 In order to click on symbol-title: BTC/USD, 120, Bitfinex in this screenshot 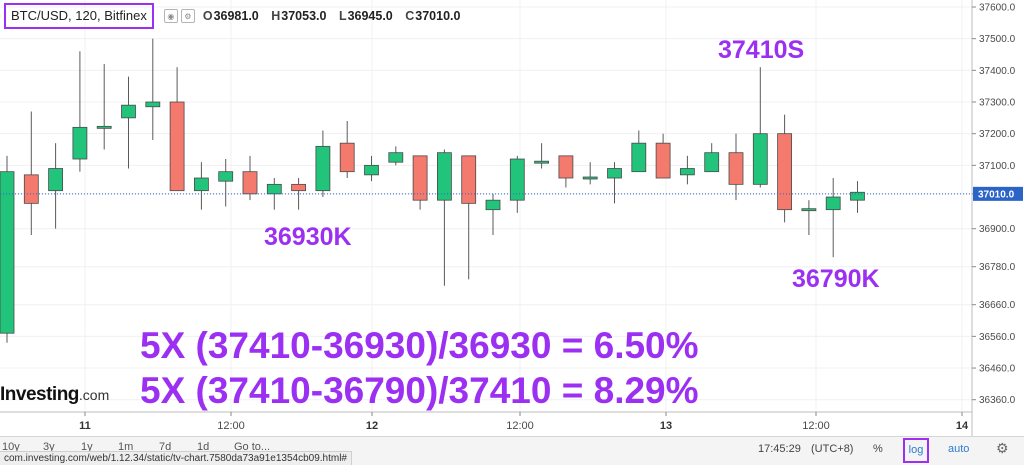, I will do `click(79, 16)`.